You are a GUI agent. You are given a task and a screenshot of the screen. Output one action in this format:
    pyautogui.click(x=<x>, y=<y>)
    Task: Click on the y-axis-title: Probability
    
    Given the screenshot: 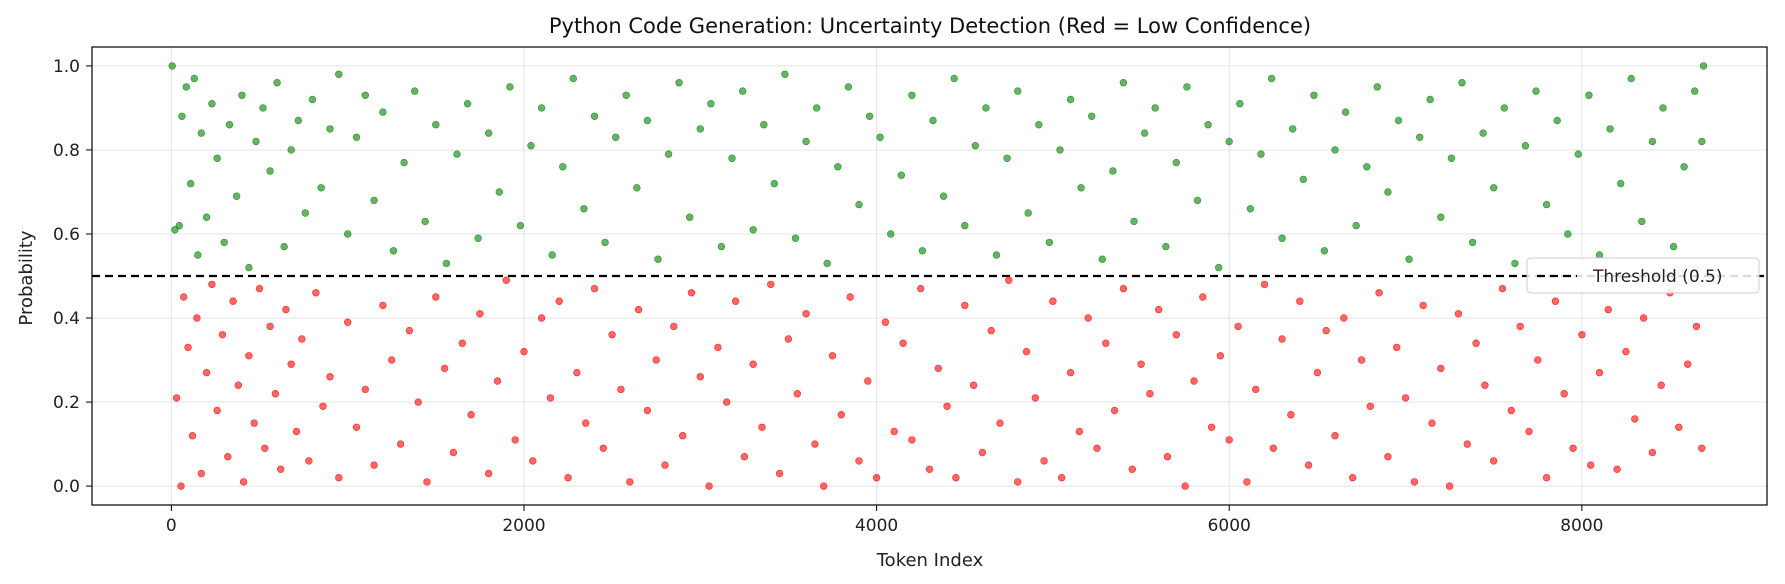 What is the action you would take?
    pyautogui.click(x=26, y=277)
    